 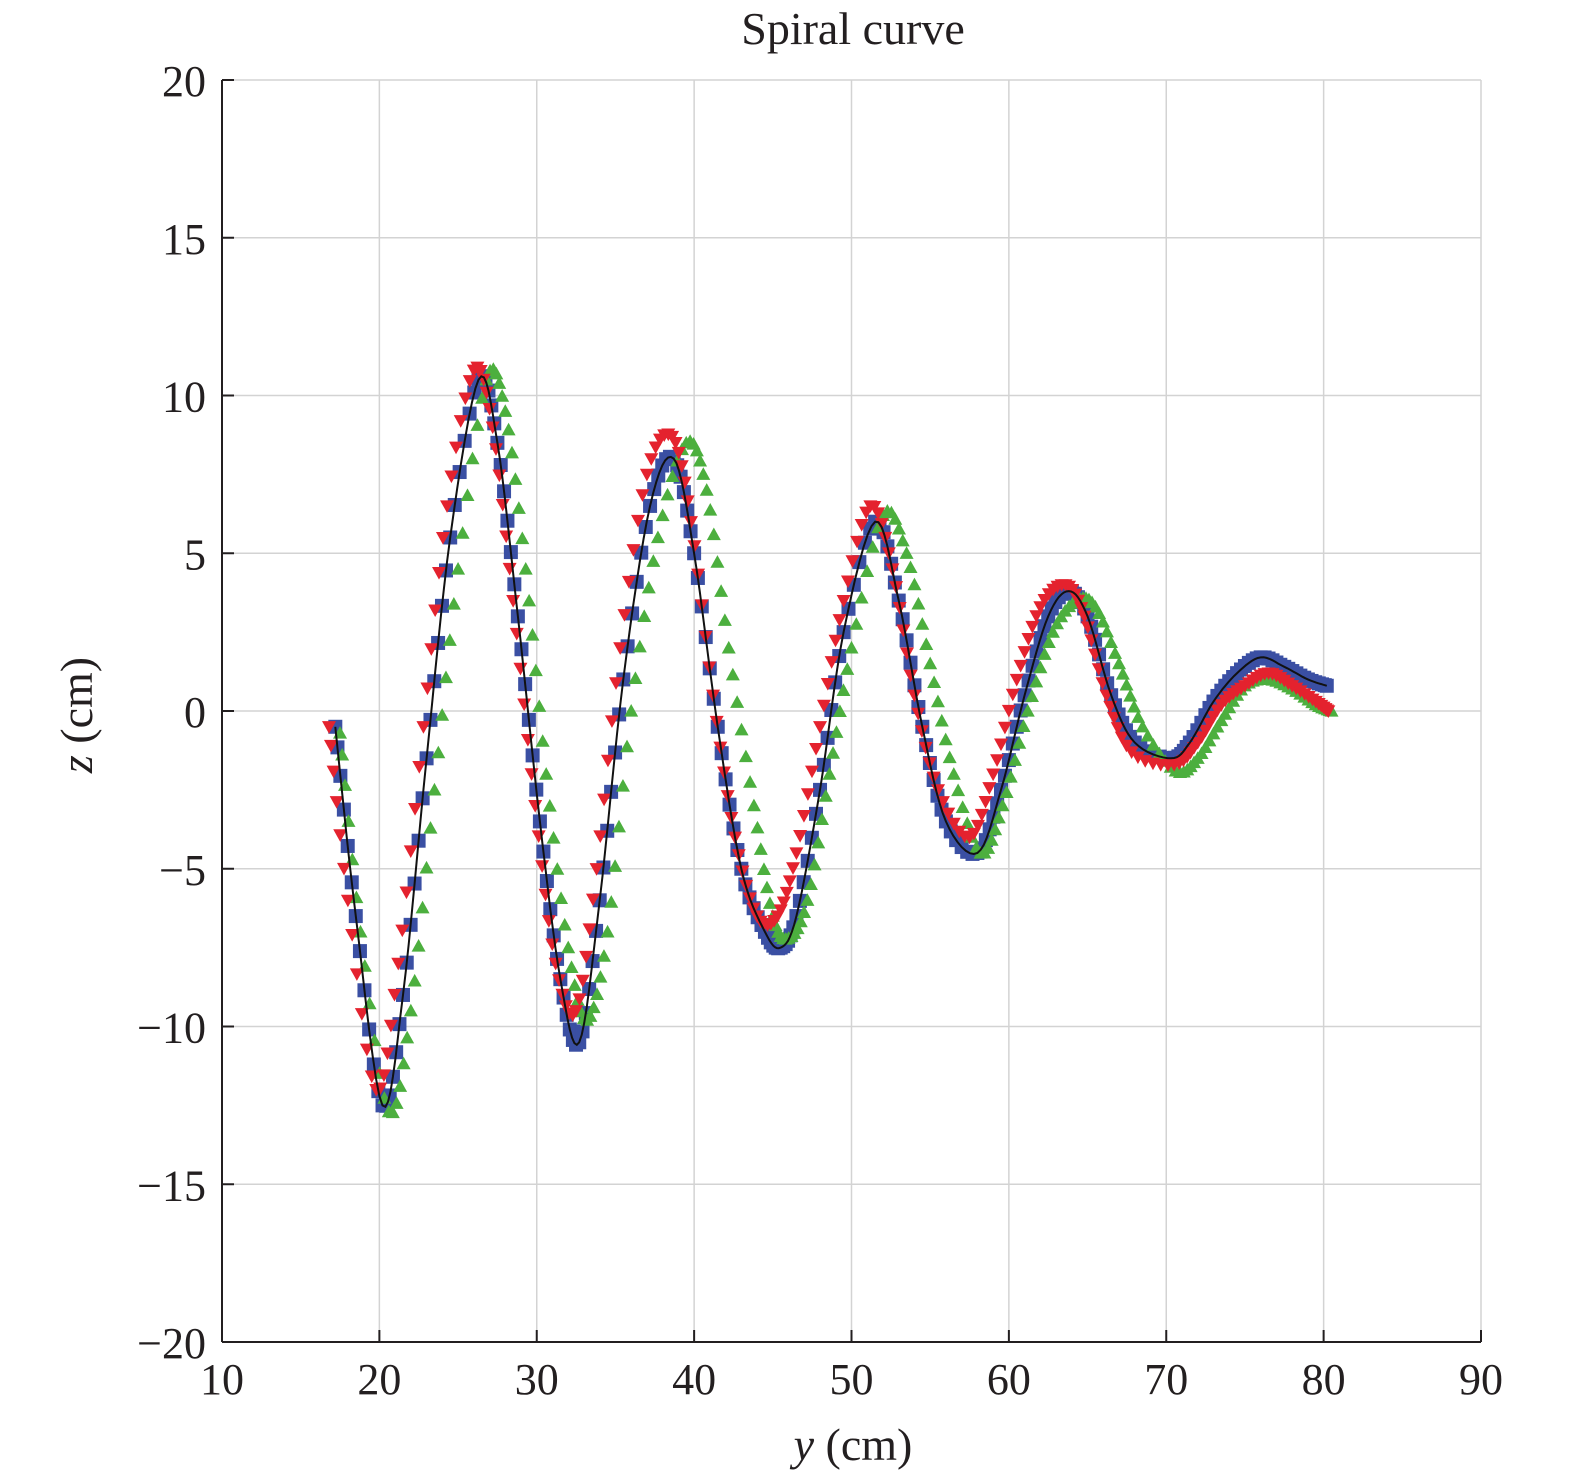 What do you see at coordinates (171, 1185) in the screenshot?
I see `y-tick-label: −15` at bounding box center [171, 1185].